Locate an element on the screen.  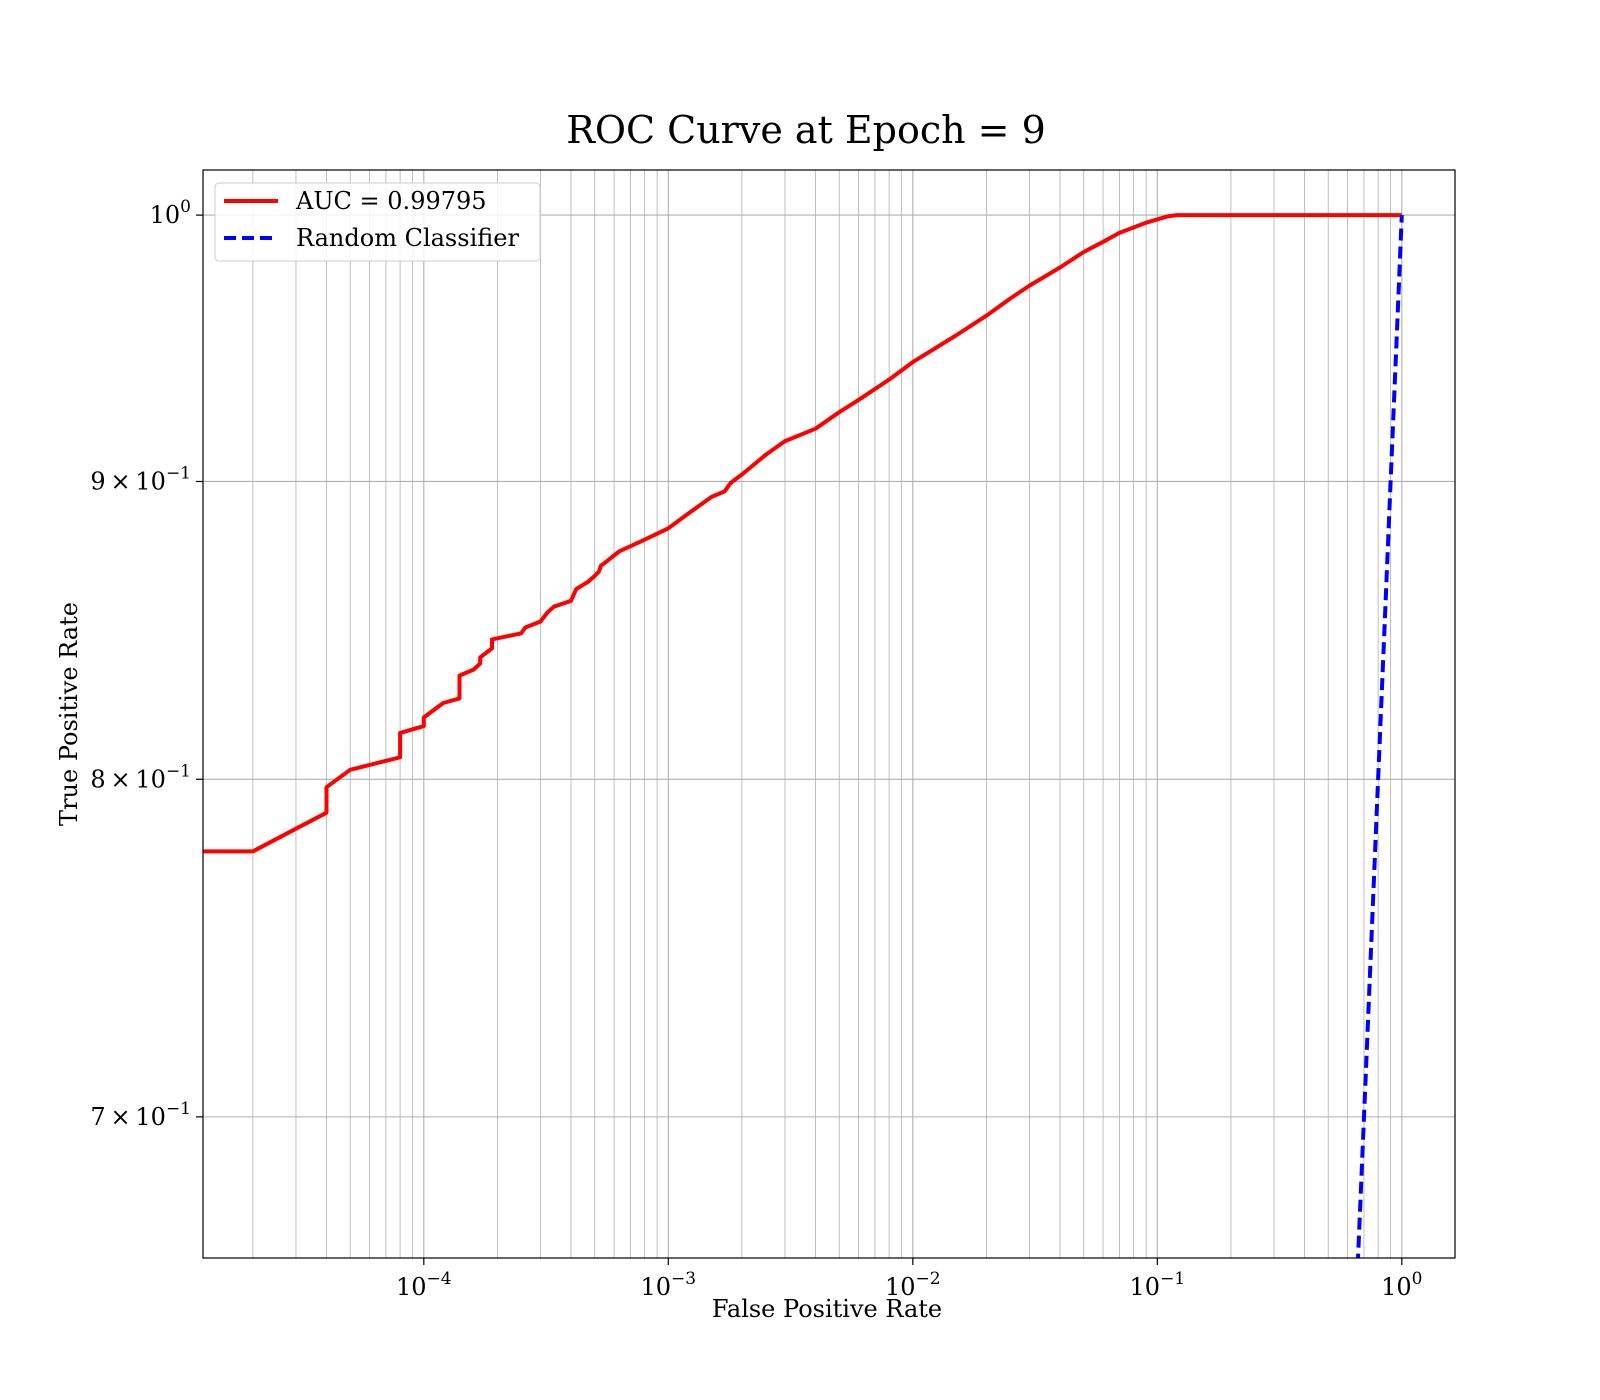
x-tick-label: 10⁻¹ is located at coordinates (1158, 1285).